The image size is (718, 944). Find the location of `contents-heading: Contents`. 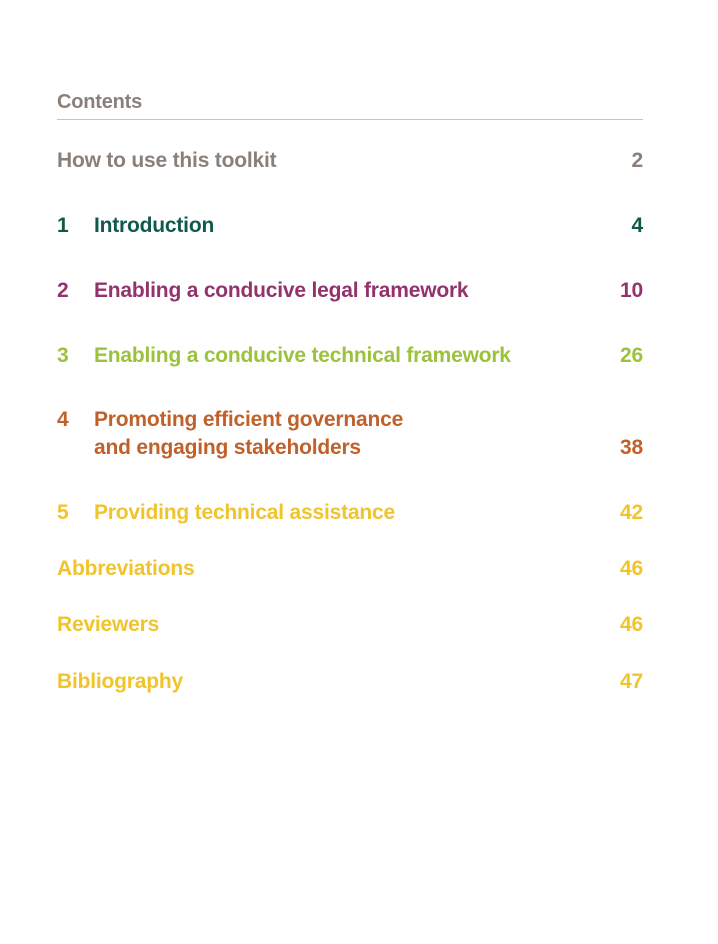

contents-heading: Contents is located at coordinates (100, 102).